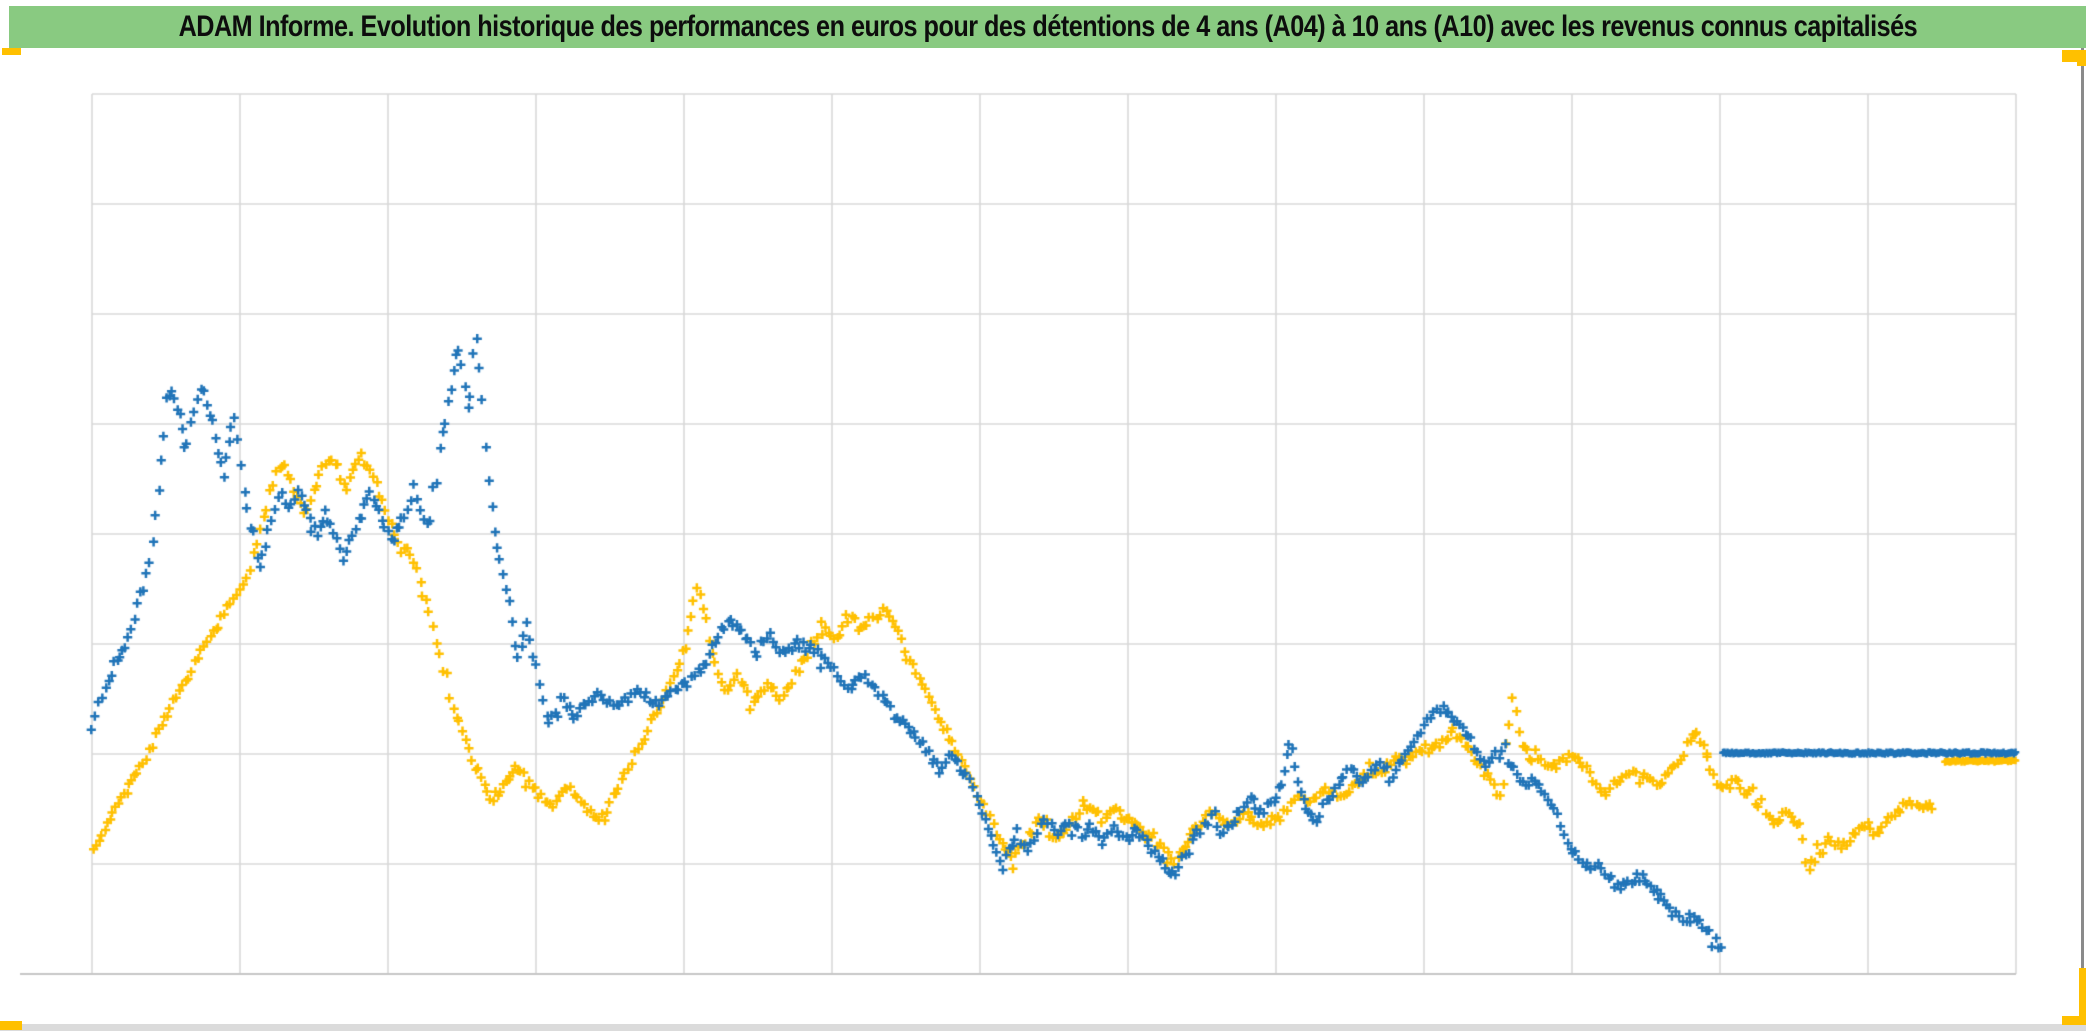 The height and width of the screenshot is (1031, 2086). I want to click on page-corner-mark-bottom-left, so click(11, 1025).